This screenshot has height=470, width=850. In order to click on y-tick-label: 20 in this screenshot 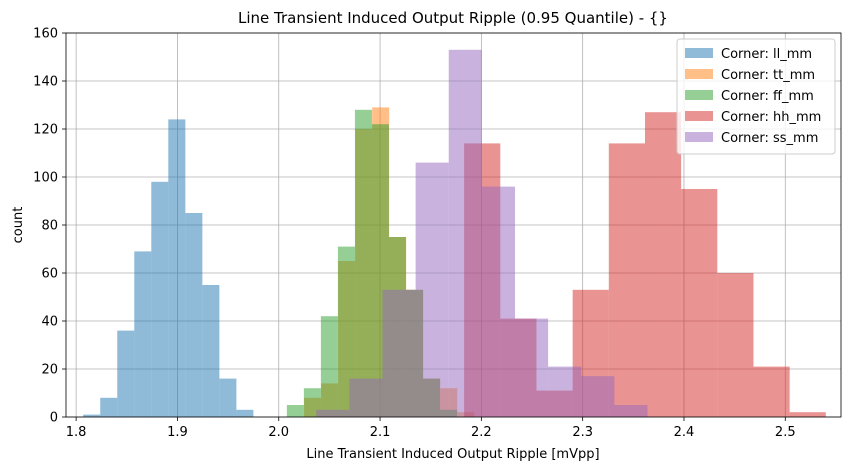, I will do `click(49, 370)`.